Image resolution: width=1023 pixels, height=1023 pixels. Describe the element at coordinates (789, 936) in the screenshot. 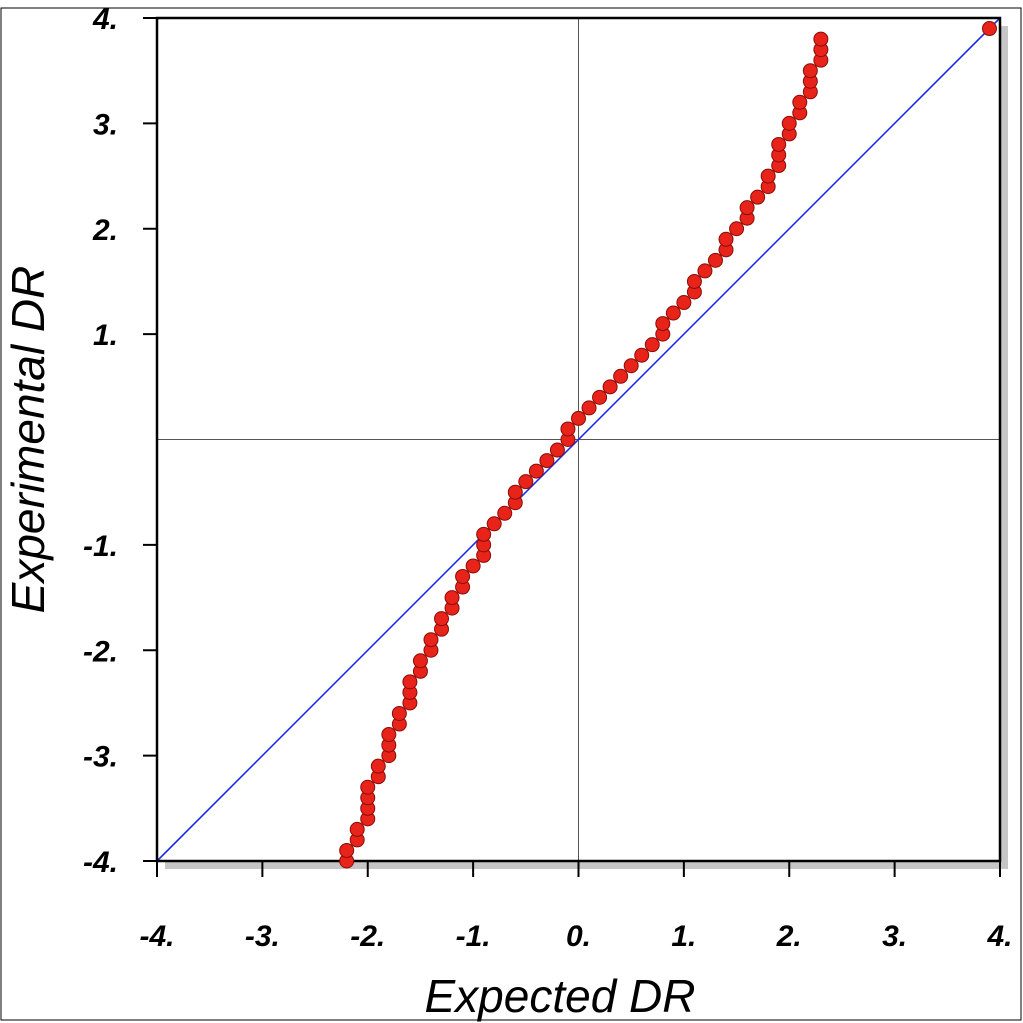

I see `x-tick-label: 2.` at that location.